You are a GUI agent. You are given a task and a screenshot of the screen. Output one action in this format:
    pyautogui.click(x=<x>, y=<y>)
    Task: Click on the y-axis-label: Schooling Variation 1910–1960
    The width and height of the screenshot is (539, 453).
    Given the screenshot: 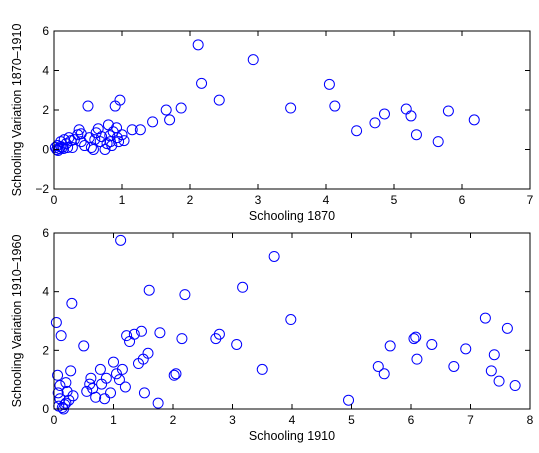 What is the action you would take?
    pyautogui.click(x=17, y=321)
    